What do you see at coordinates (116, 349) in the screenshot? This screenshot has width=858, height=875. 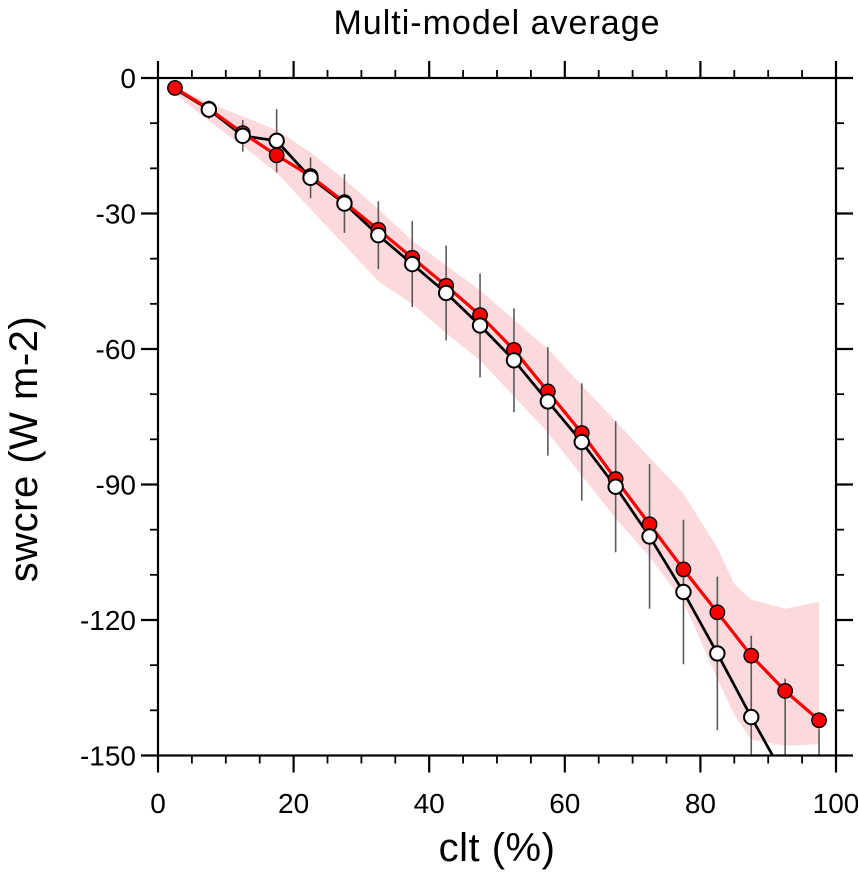 I see `y-tick-label: -60` at bounding box center [116, 349].